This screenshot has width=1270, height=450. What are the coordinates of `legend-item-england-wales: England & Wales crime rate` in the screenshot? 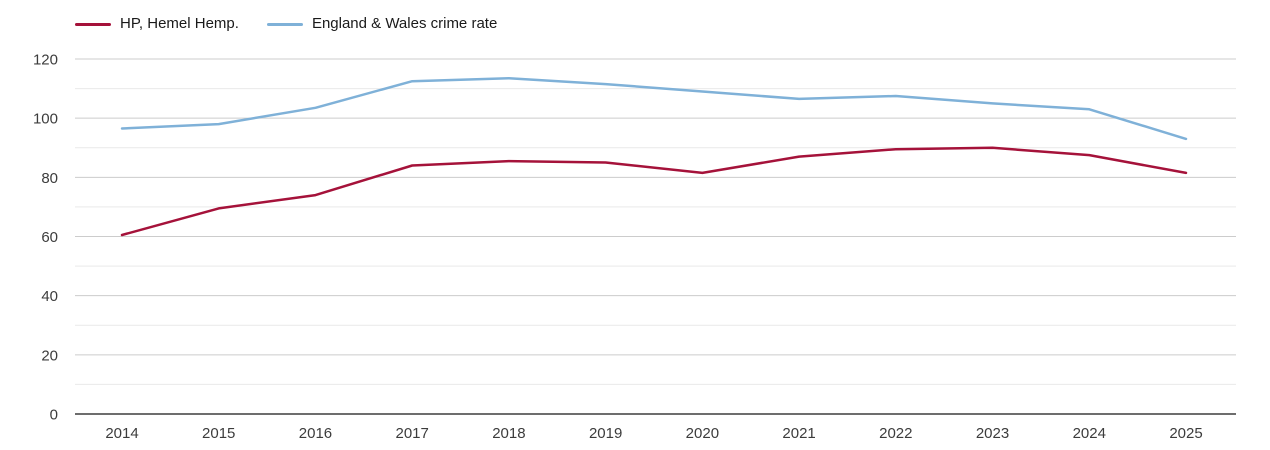 It's located at (382, 24).